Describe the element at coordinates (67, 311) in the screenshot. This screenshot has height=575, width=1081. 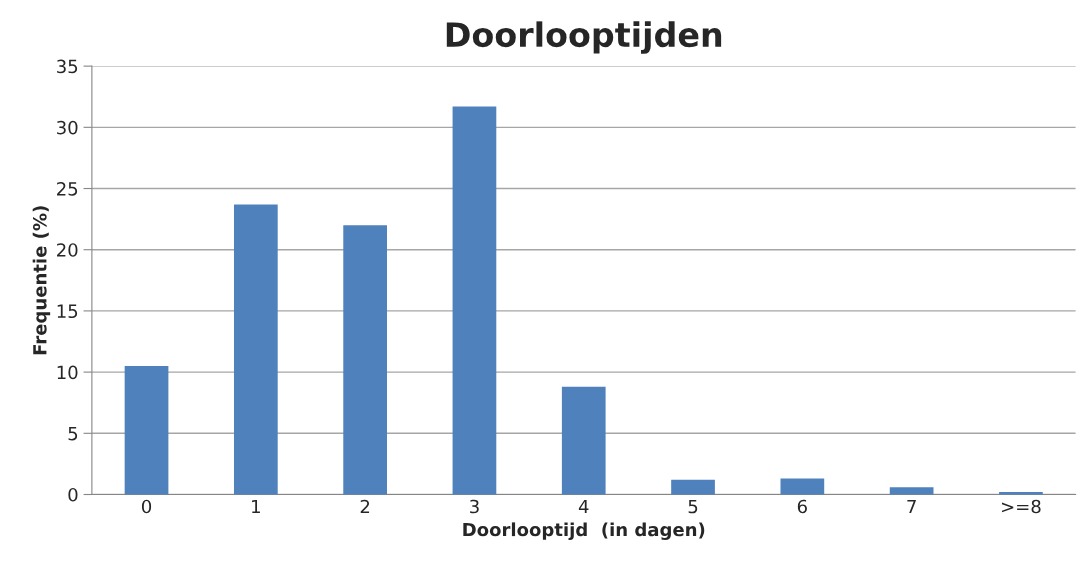
I see `y-tick-label: 15` at that location.